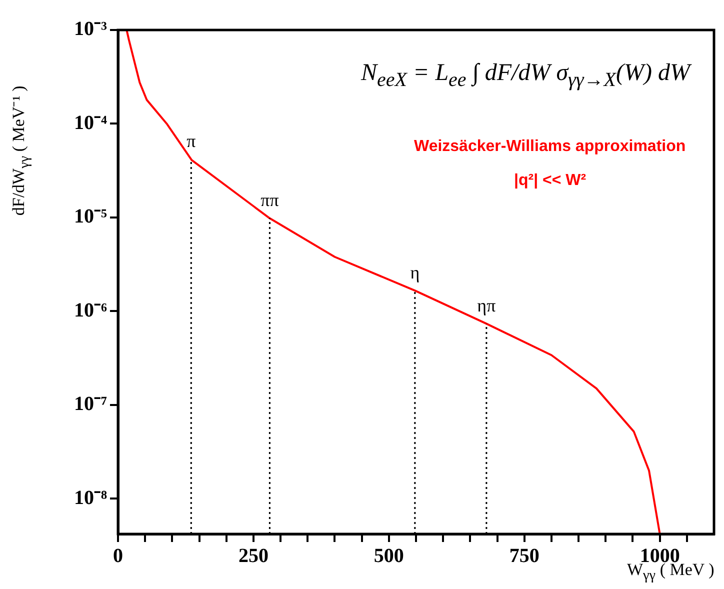 This screenshot has height=589, width=724. What do you see at coordinates (118, 556) in the screenshot?
I see `x-tick-label: 0` at bounding box center [118, 556].